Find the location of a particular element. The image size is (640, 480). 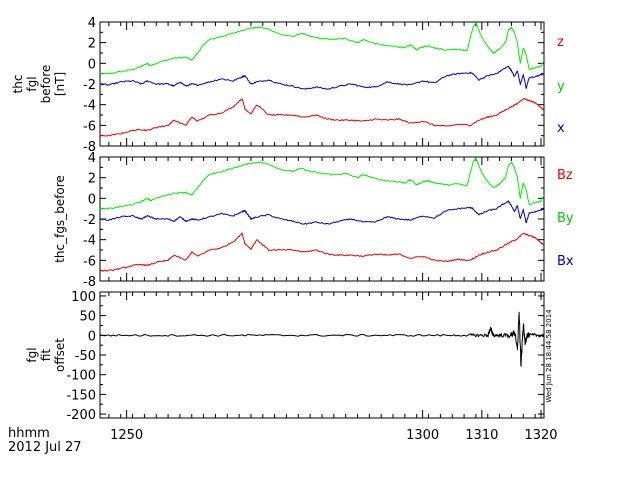

series-line-by is located at coordinates (322, 212).